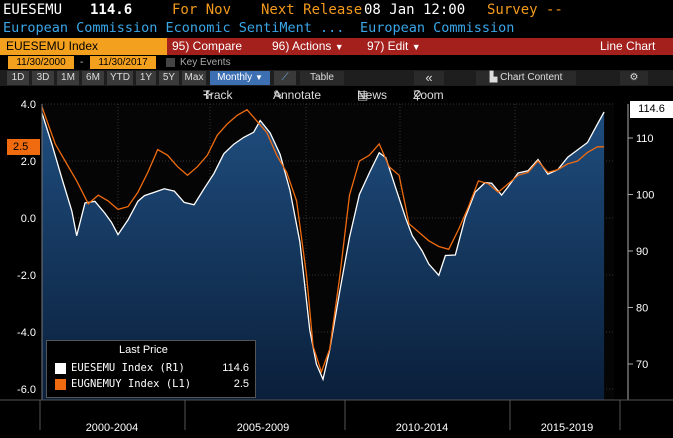 Image resolution: width=673 pixels, height=438 pixels. Describe the element at coordinates (28, 162) in the screenshot. I see `left-tick-label: 2.0` at that location.